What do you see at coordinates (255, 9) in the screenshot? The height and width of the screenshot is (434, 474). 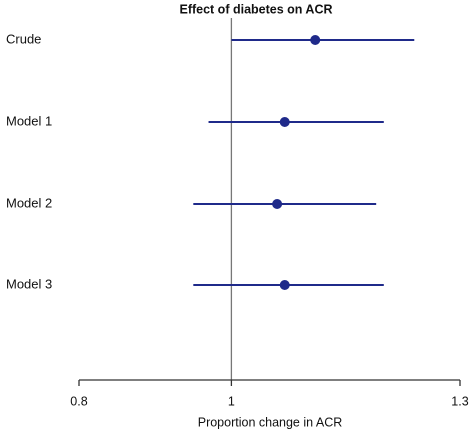 I see `chart-title: Effect of diabetes on ACR` at bounding box center [255, 9].